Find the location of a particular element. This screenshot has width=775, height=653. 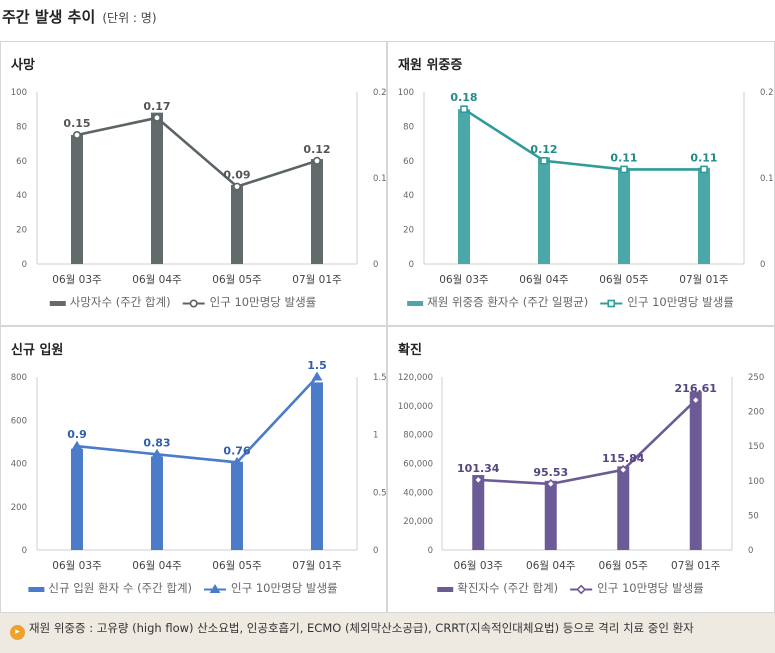

legend: 신규 입원 환자 수 (주간 합계) 인구 10만명당 발생률 is located at coordinates (183, 588).